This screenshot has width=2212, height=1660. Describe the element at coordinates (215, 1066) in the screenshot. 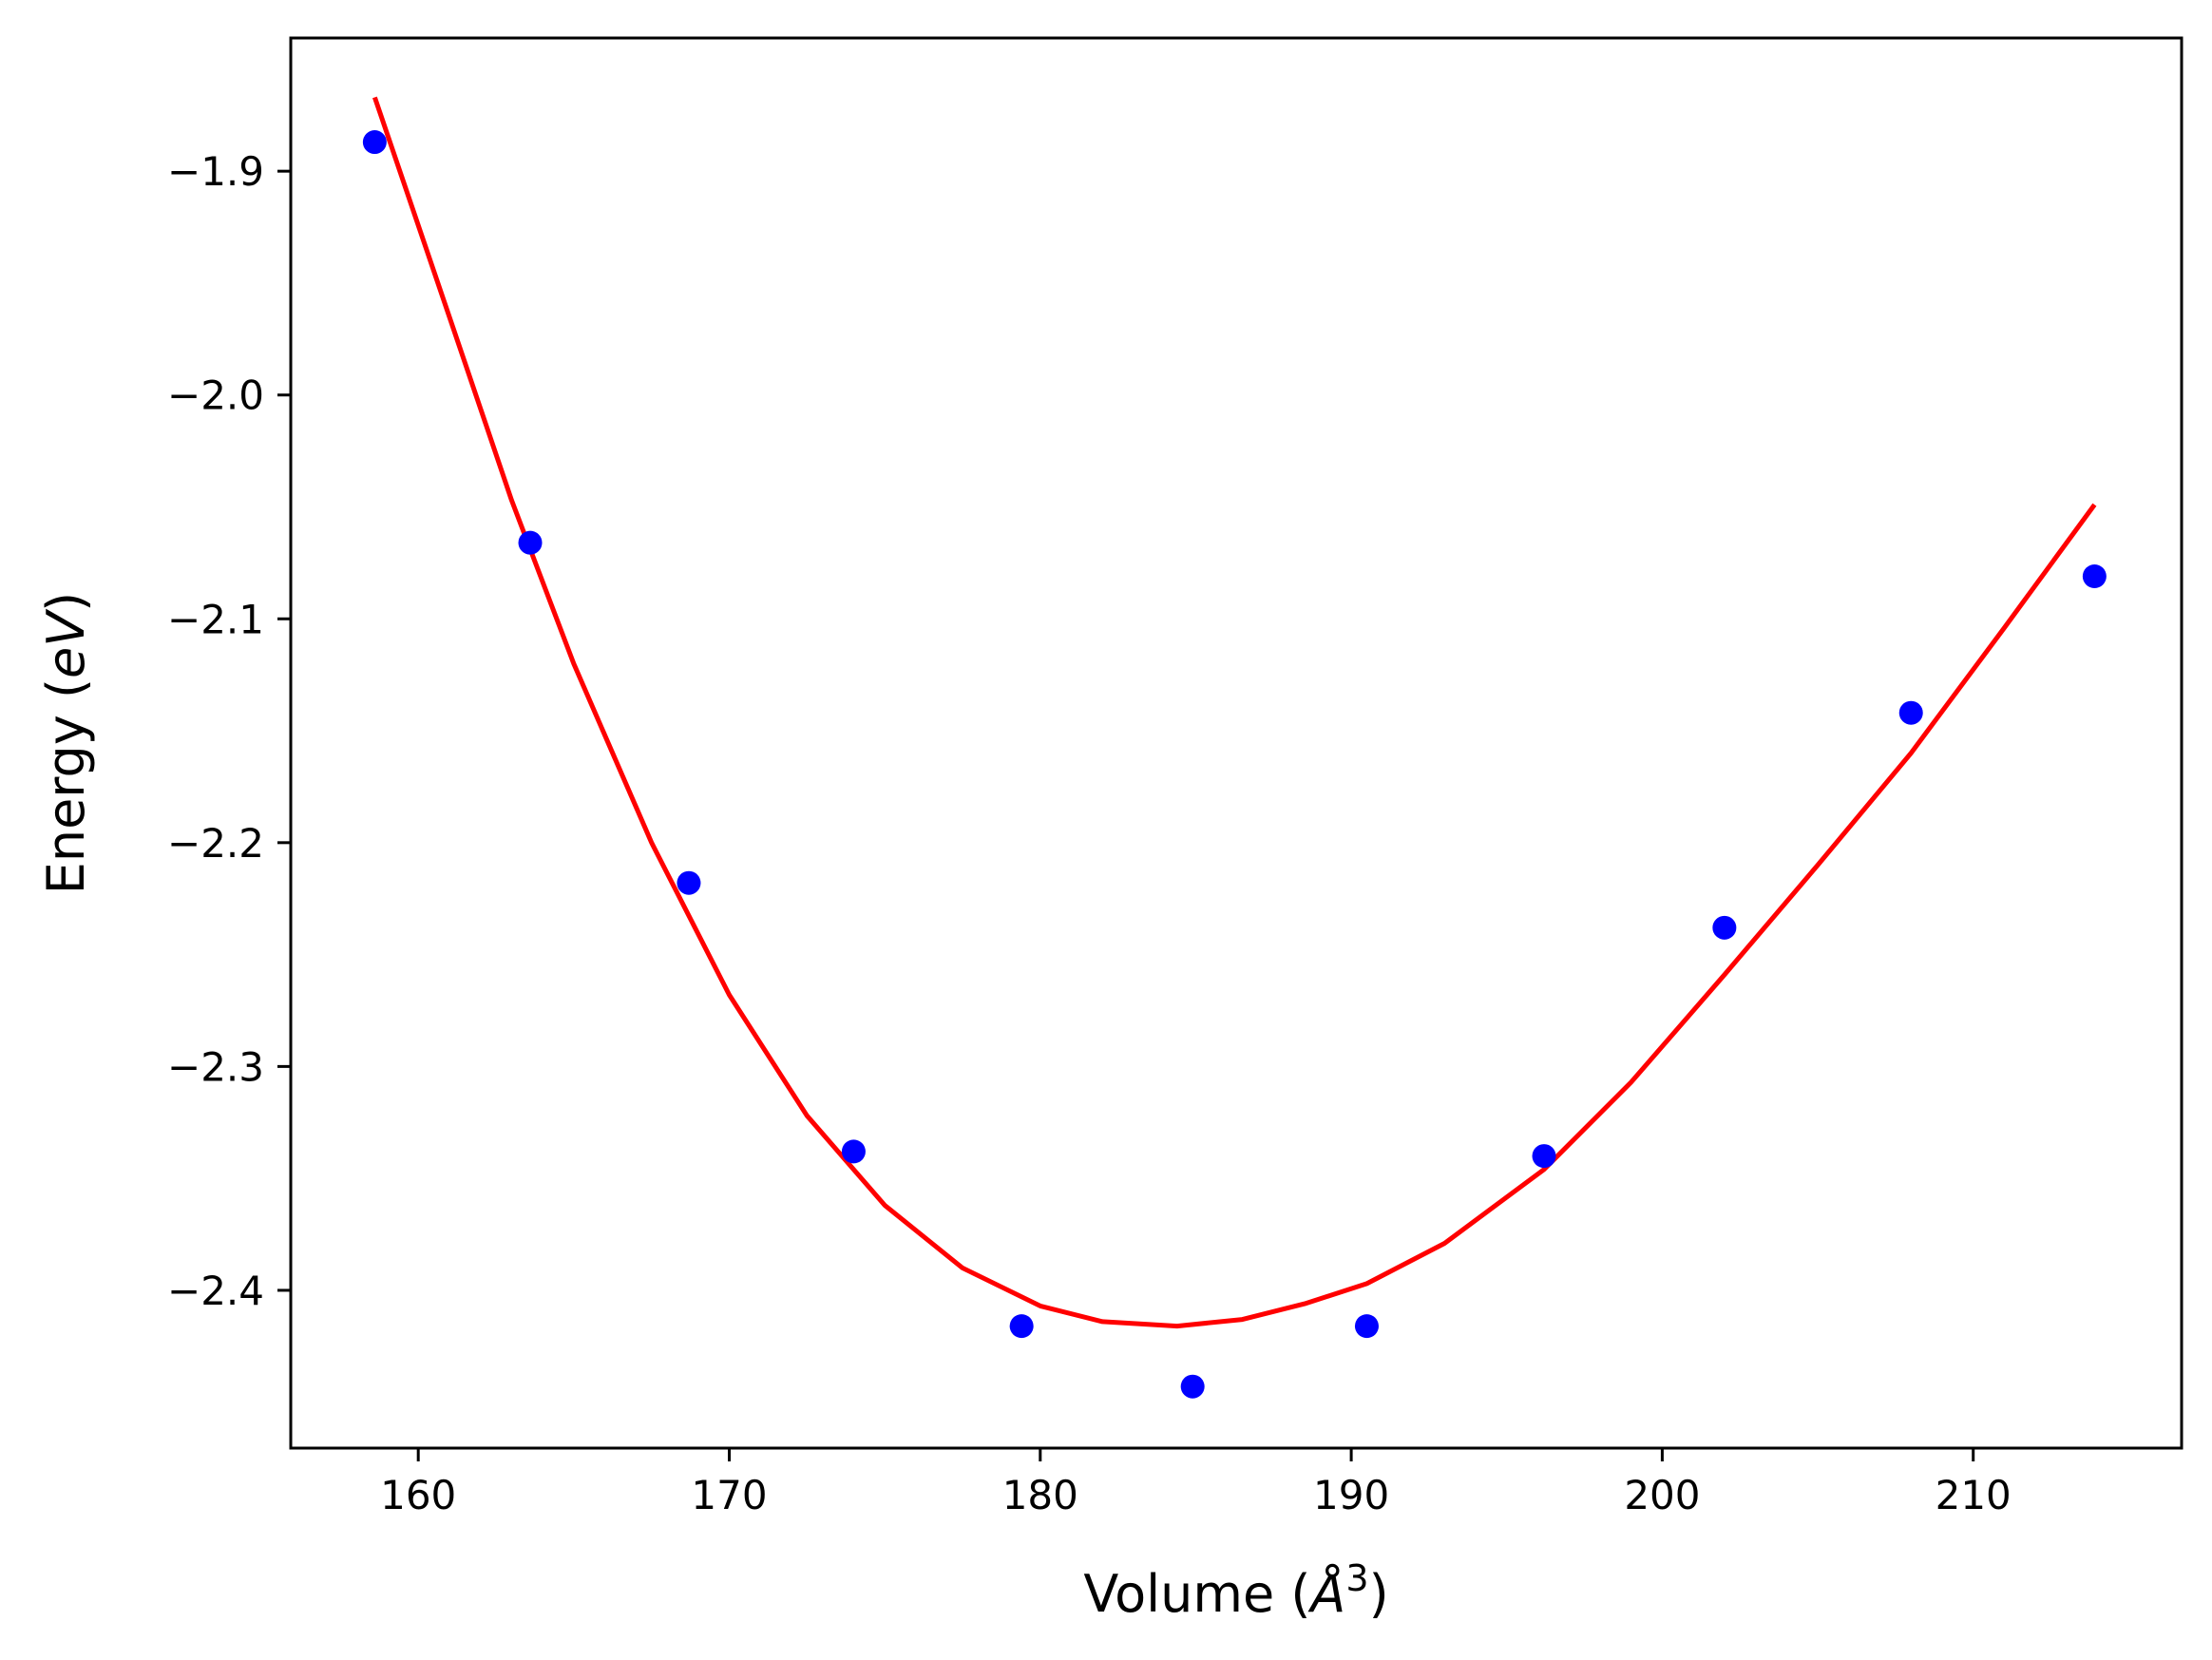

I see `y-tick-label: −2.3` at that location.